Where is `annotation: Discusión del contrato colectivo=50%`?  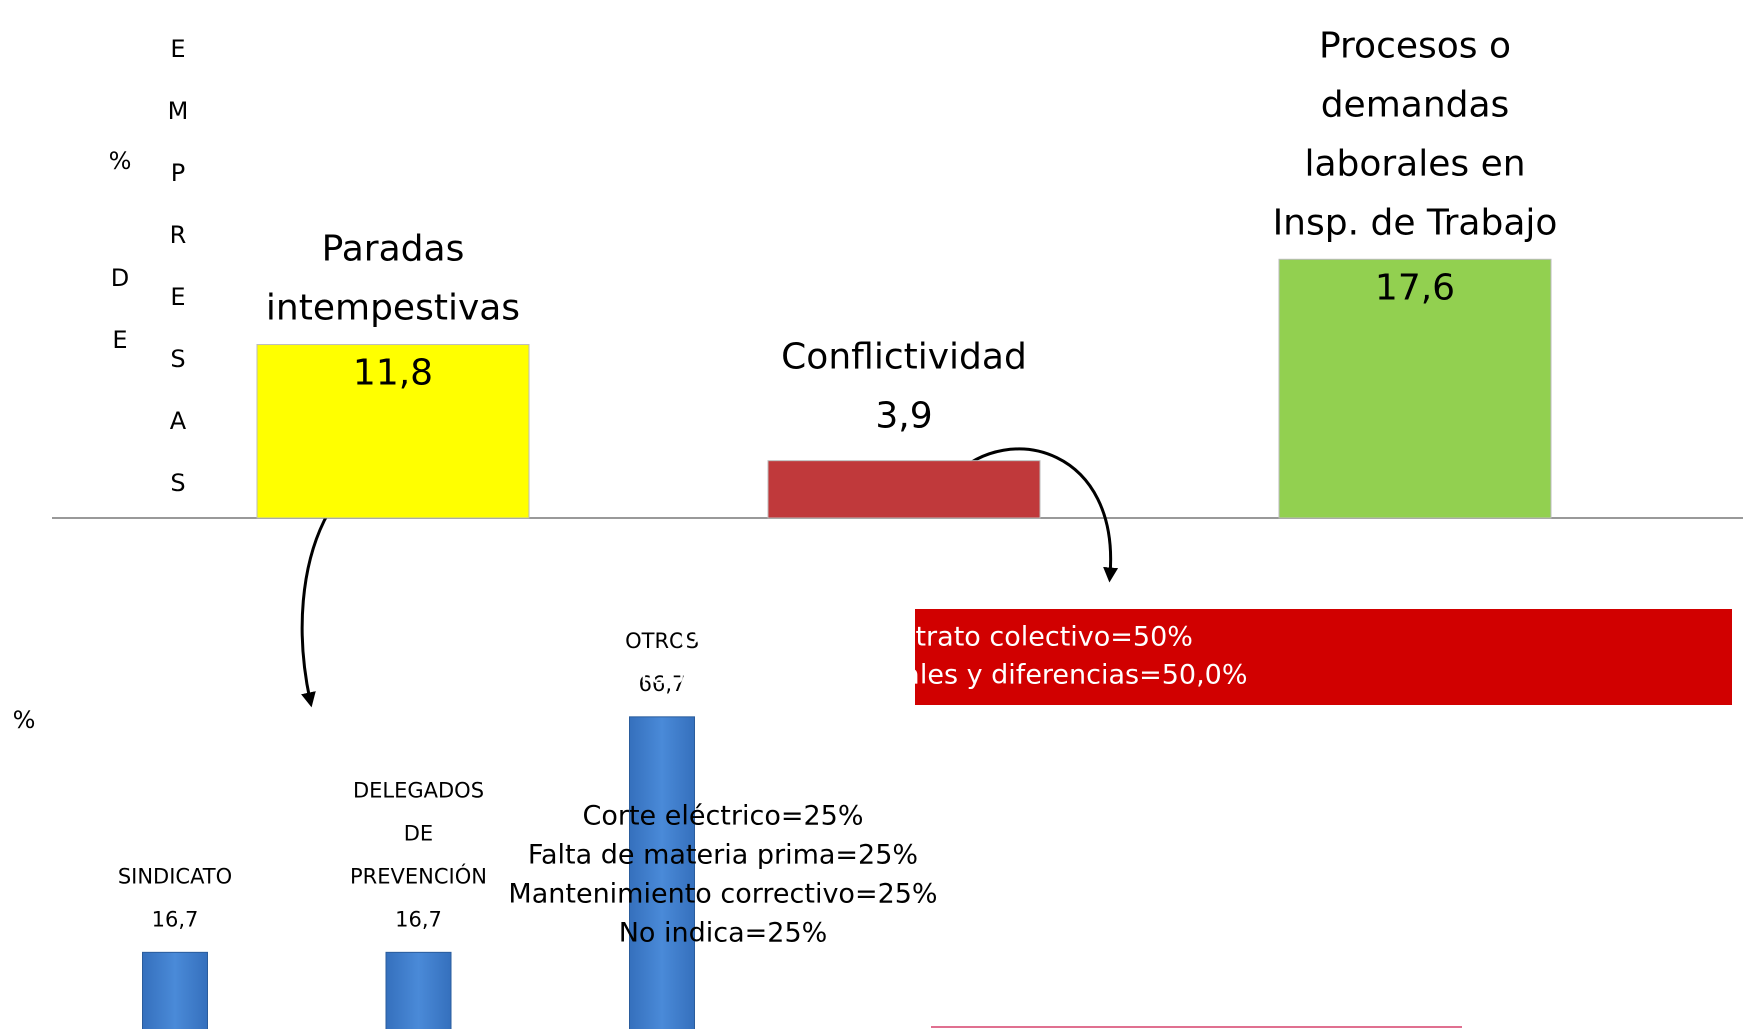 annotation: Discusión del contrato colectivo=50% is located at coordinates (936, 637).